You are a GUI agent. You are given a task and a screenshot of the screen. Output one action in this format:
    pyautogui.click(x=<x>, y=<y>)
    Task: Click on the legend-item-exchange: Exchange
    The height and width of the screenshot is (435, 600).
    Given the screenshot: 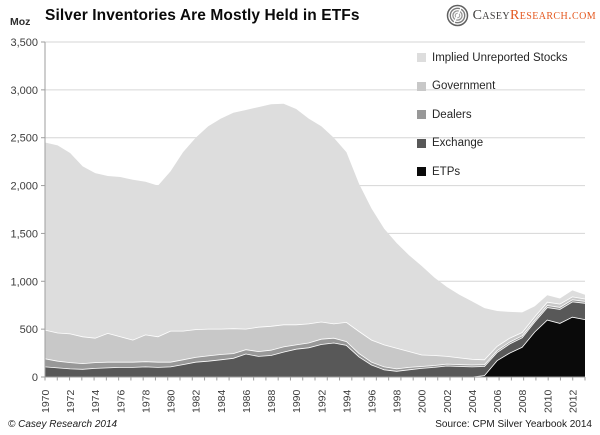 What is the action you would take?
    pyautogui.click(x=492, y=143)
    